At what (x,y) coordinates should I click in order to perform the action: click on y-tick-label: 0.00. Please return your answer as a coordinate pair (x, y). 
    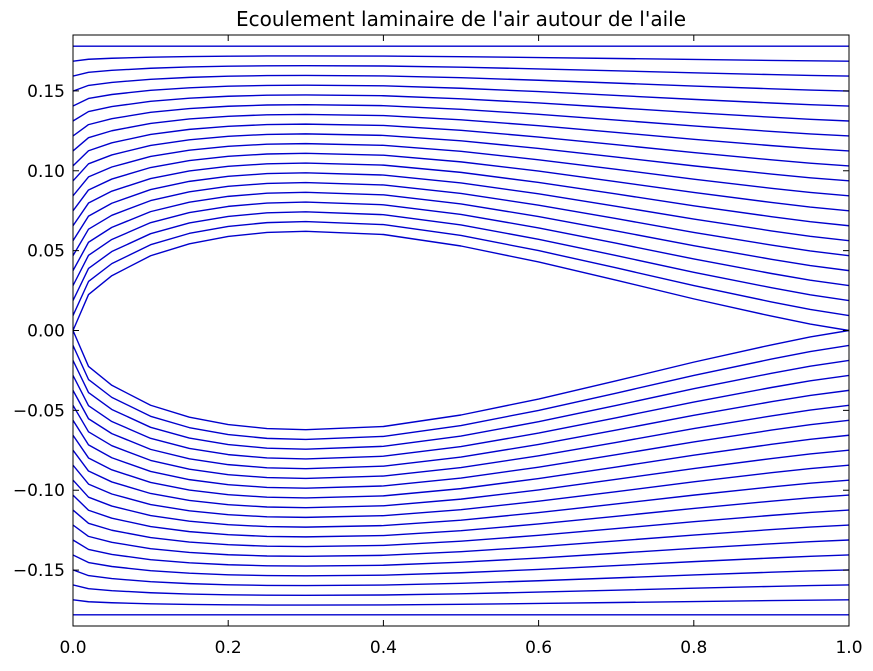
    Looking at the image, I should click on (46, 332).